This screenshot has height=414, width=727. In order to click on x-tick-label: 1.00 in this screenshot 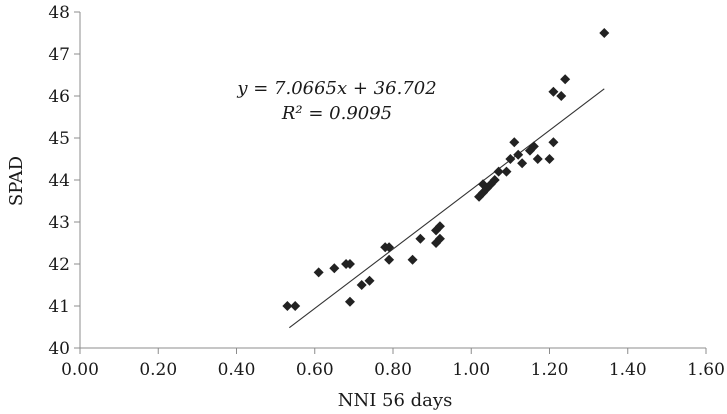, I will do `click(471, 370)`.